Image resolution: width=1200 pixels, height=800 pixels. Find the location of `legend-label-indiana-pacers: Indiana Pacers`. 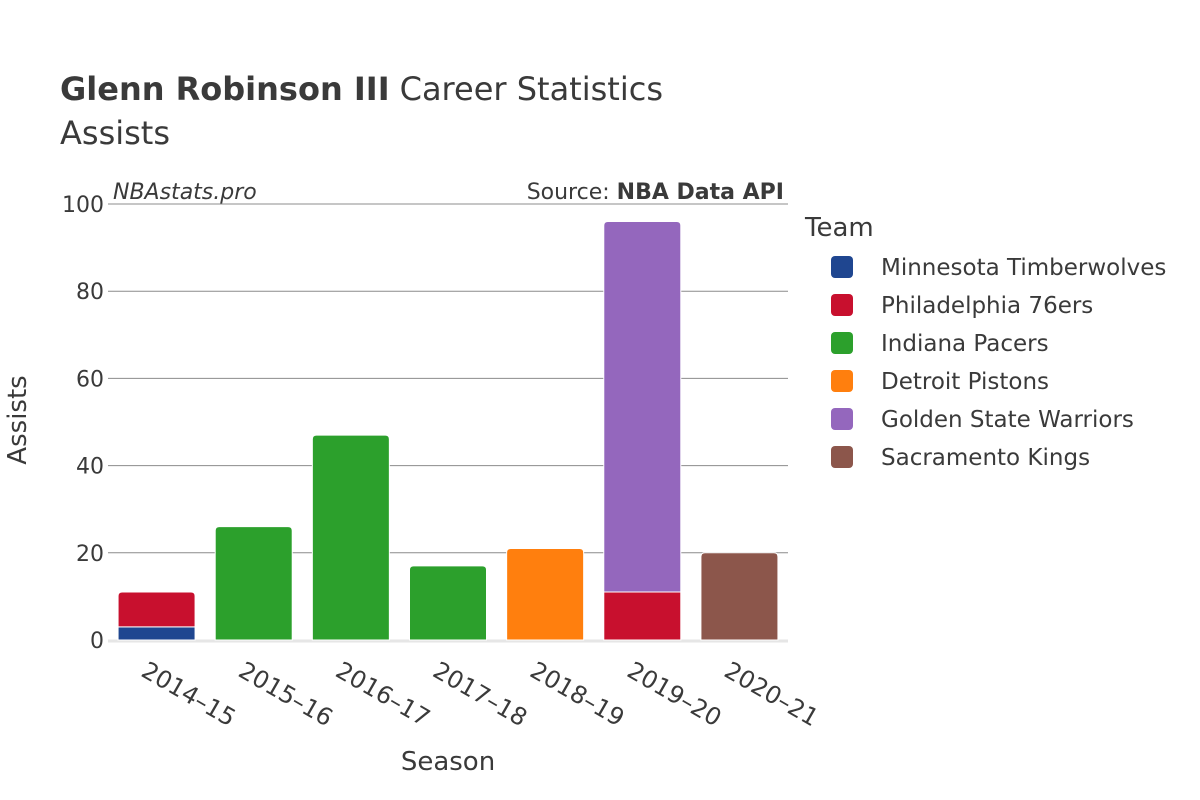

legend-label-indiana-pacers: Indiana Pacers is located at coordinates (965, 344).